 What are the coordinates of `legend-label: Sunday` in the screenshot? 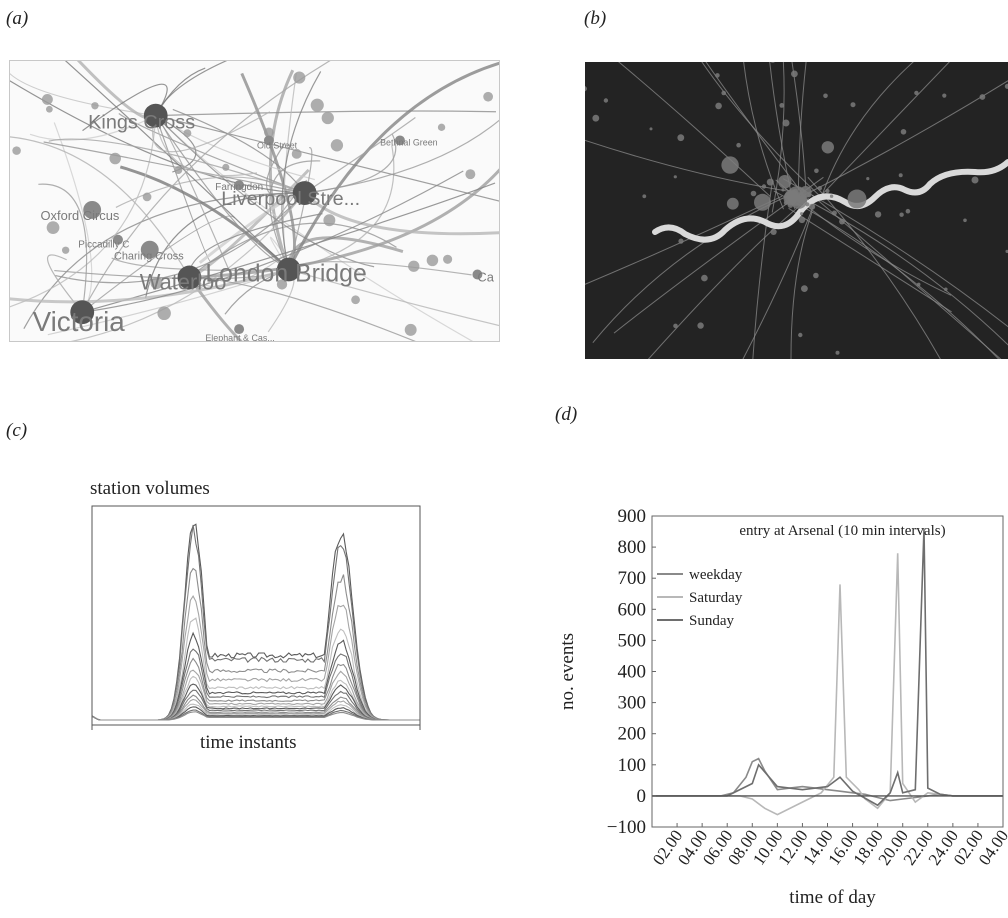 It's located at (712, 621).